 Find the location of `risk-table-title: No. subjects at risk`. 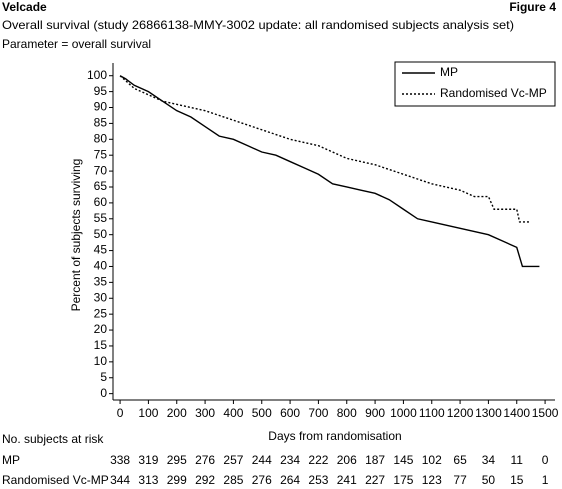

risk-table-title: No. subjects at risk is located at coordinates (53, 439).